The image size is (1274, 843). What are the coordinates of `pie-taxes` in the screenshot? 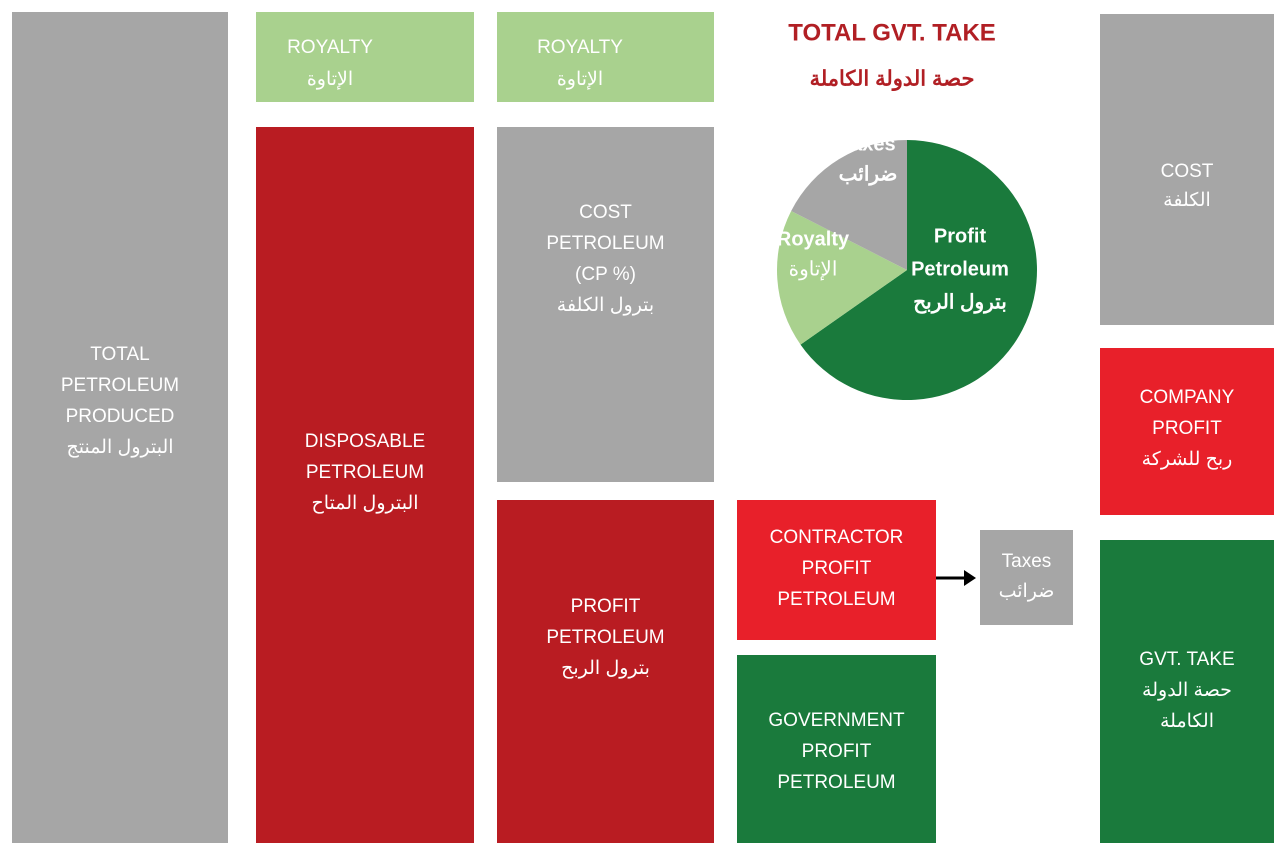 It's located at (849, 205).